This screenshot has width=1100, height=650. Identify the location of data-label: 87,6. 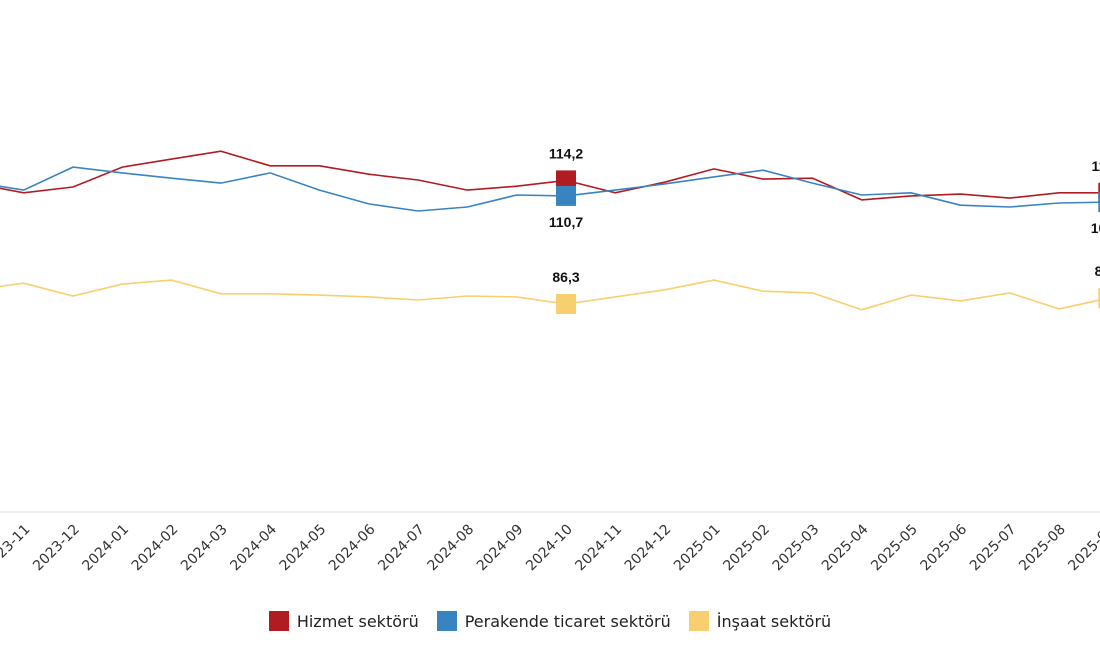
(1097, 271).